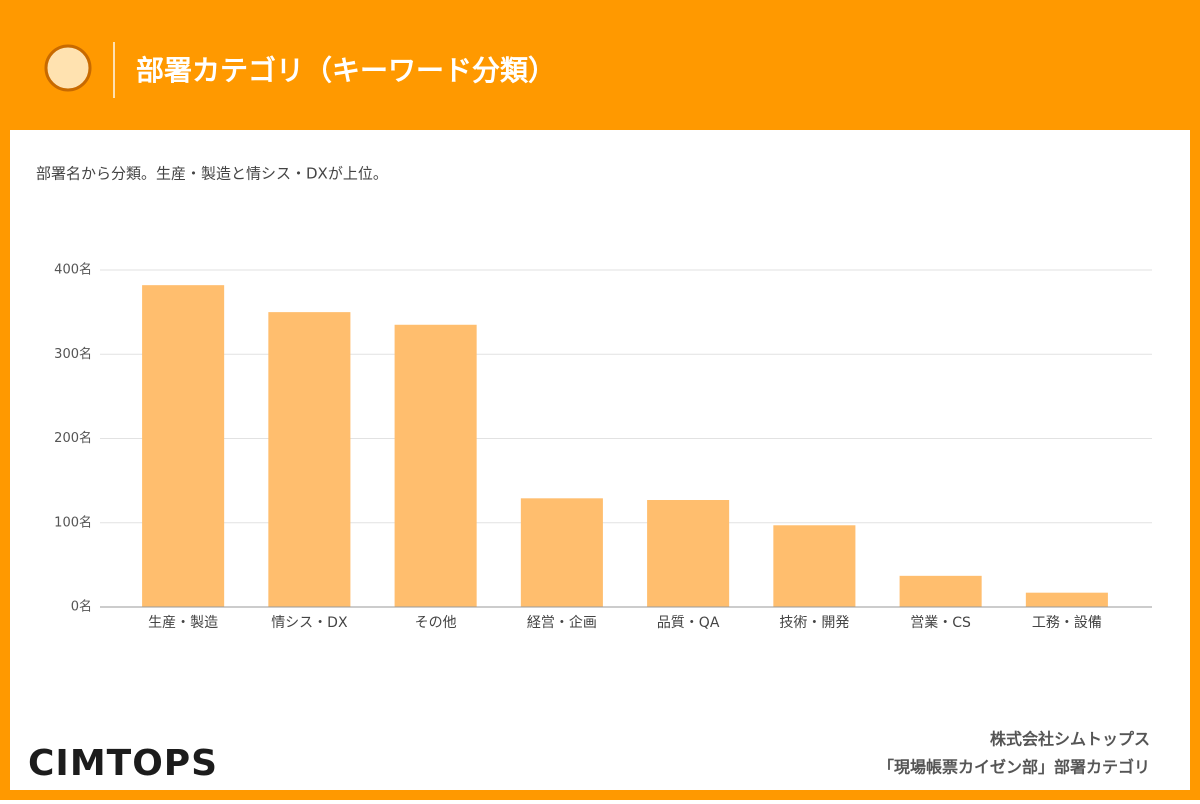  What do you see at coordinates (309, 623) in the screenshot?
I see `x-tick-label: 情シス・DX` at bounding box center [309, 623].